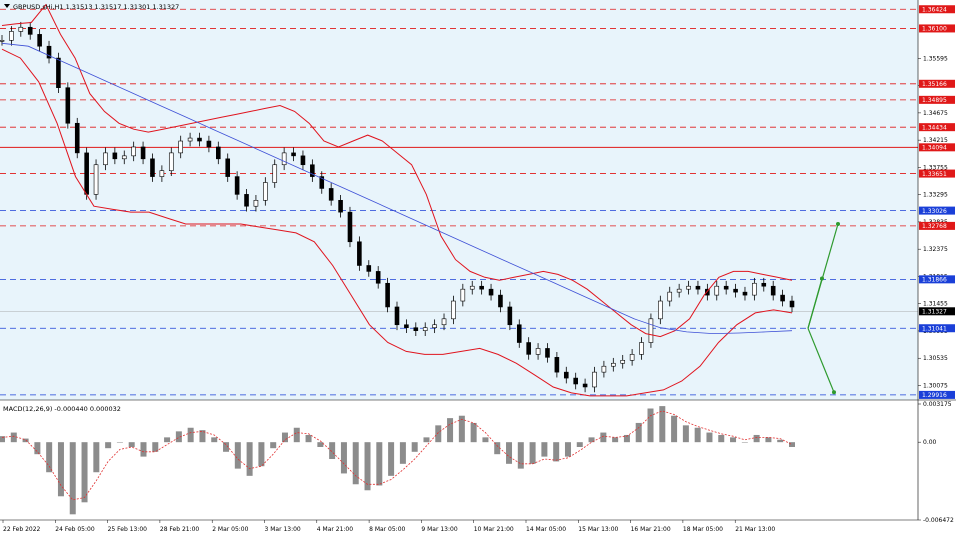 Image resolution: width=956 pixels, height=535 pixels. What do you see at coordinates (934, 329) in the screenshot?
I see `level-label: 1.31041` at bounding box center [934, 329].